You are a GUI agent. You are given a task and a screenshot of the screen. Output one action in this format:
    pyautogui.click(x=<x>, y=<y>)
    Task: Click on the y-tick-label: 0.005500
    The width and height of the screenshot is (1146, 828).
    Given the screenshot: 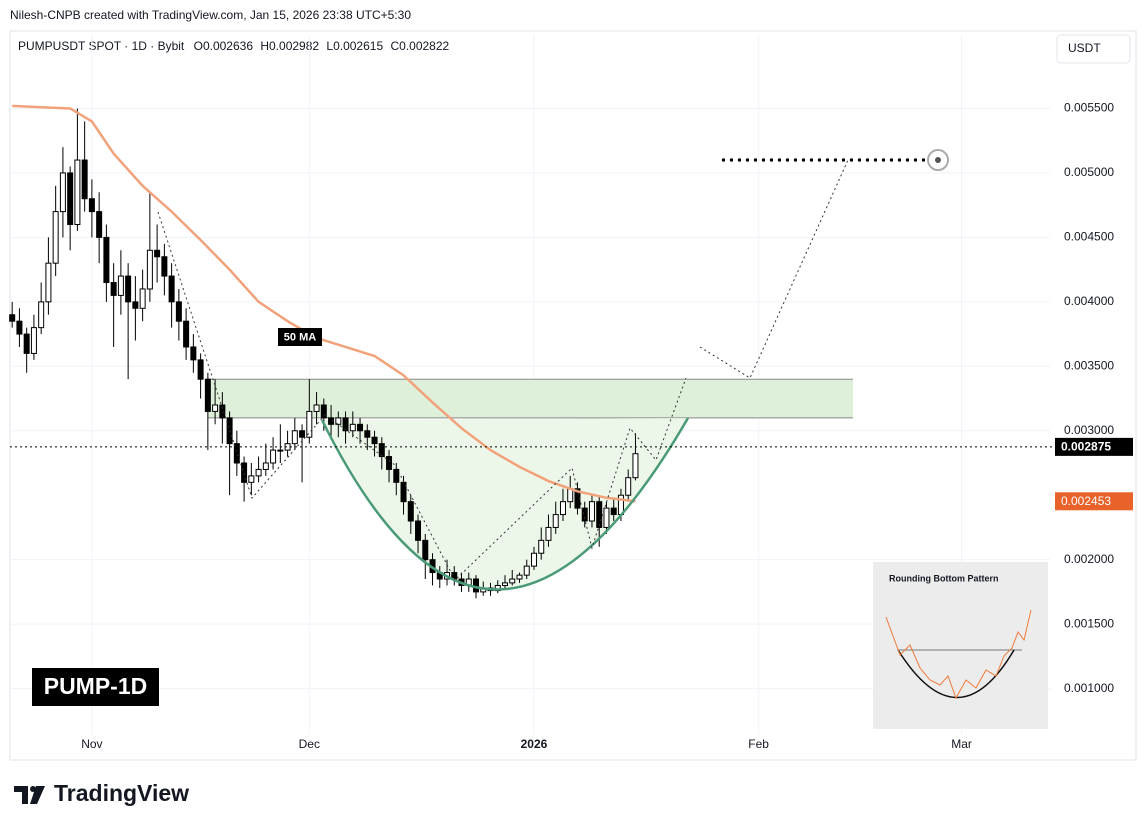 What is the action you would take?
    pyautogui.click(x=1089, y=108)
    